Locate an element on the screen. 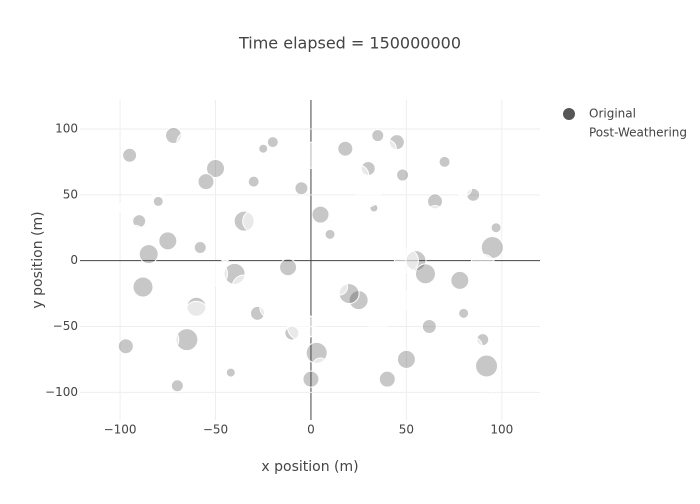  y-tick-label: 0 is located at coordinates (74, 260).